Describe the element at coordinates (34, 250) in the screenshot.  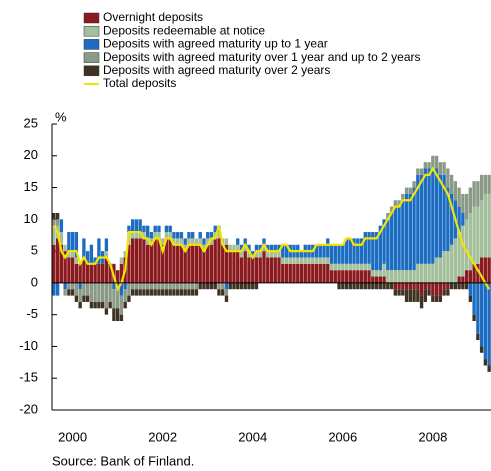
I see `y-tick-label: 5` at that location.